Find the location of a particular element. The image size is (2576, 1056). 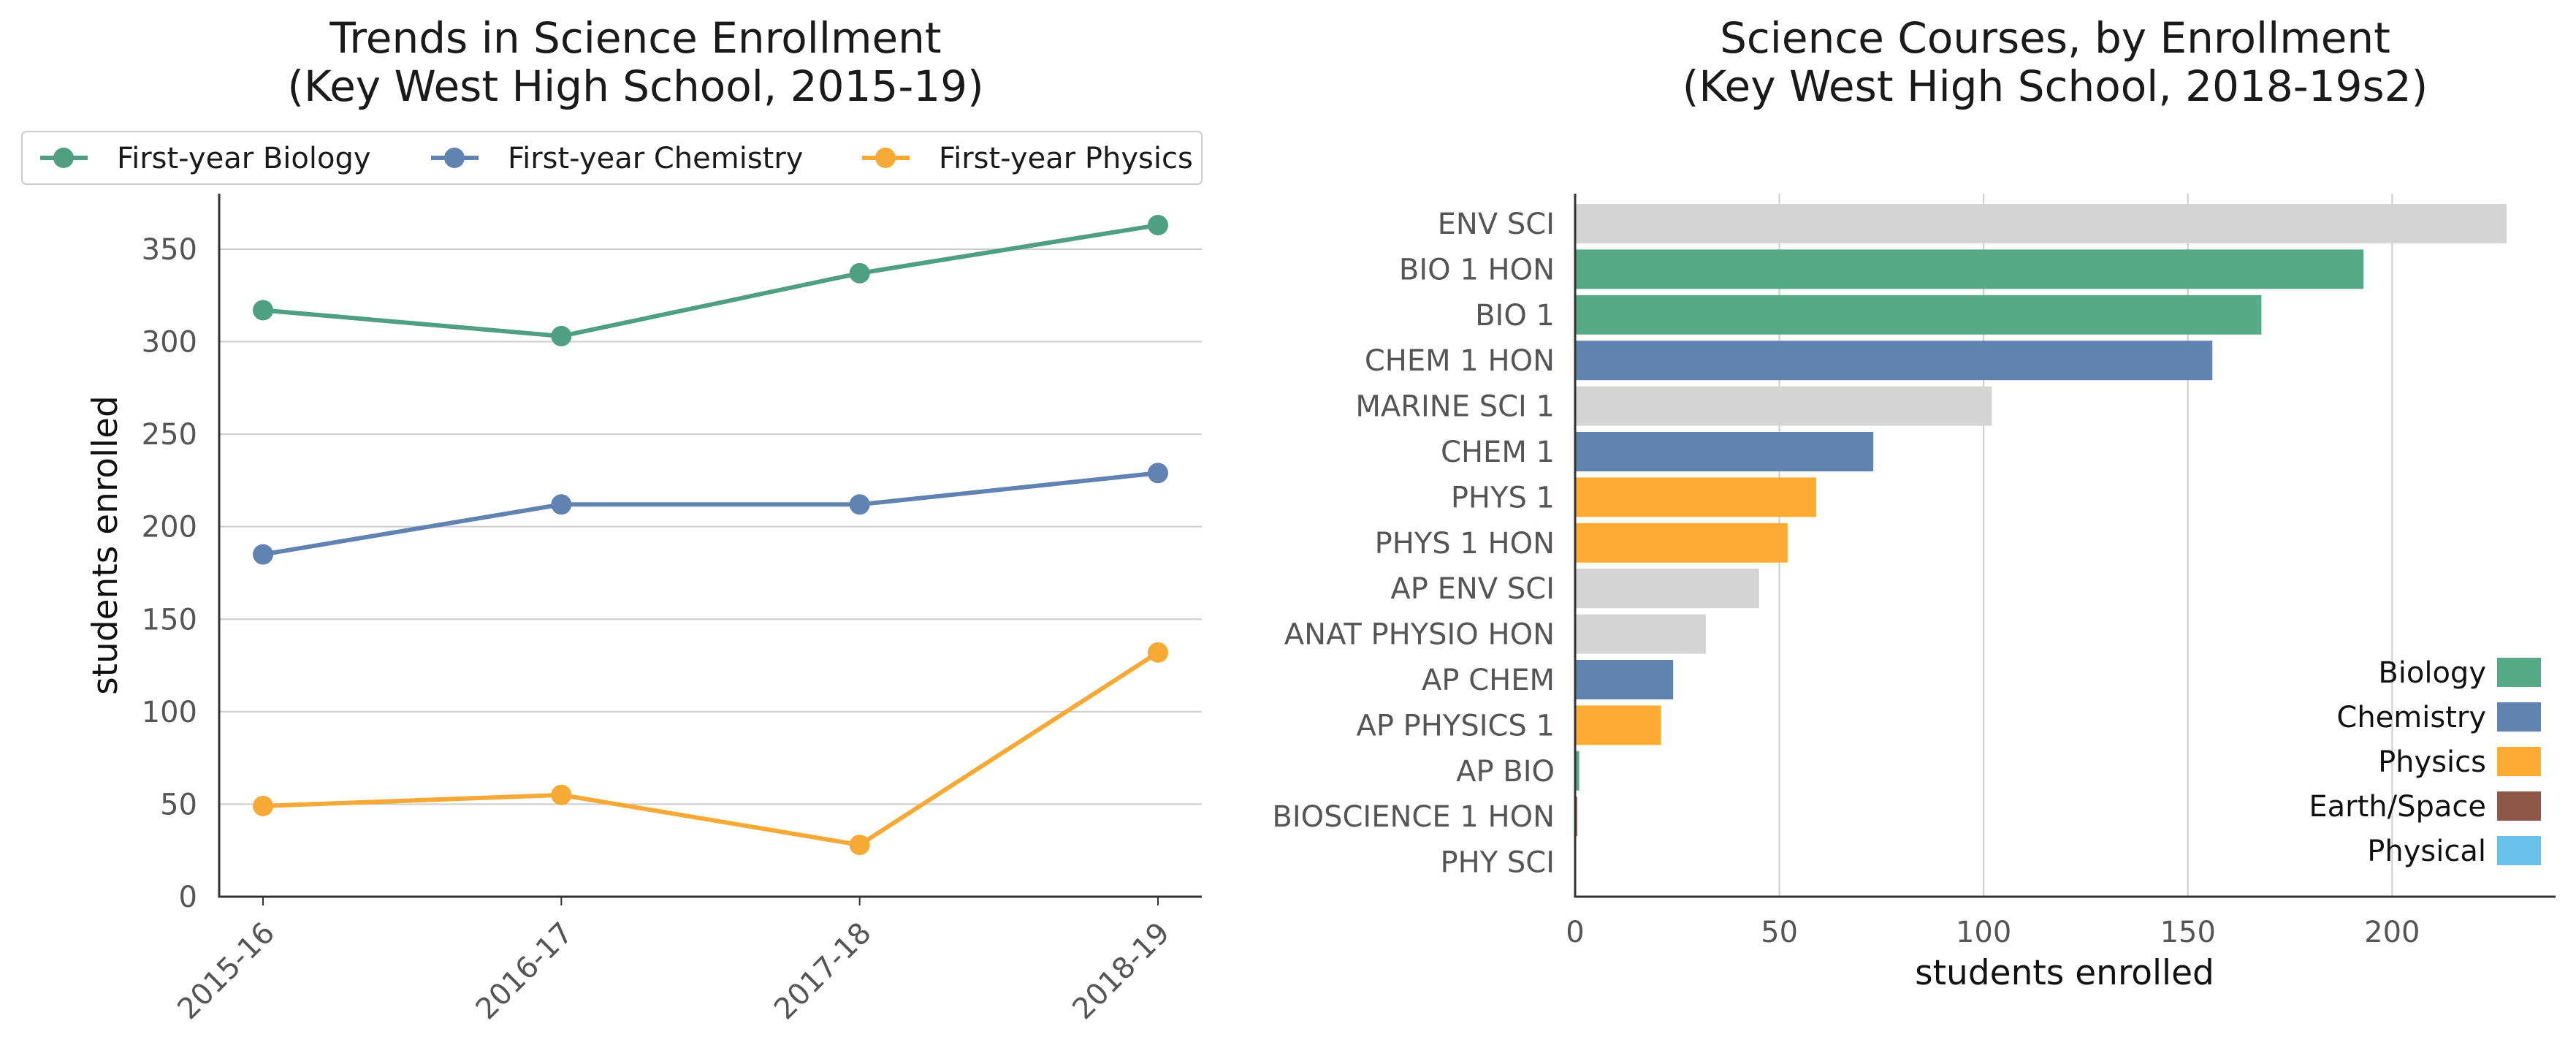

bar-bio-1-hon is located at coordinates (1970, 269).